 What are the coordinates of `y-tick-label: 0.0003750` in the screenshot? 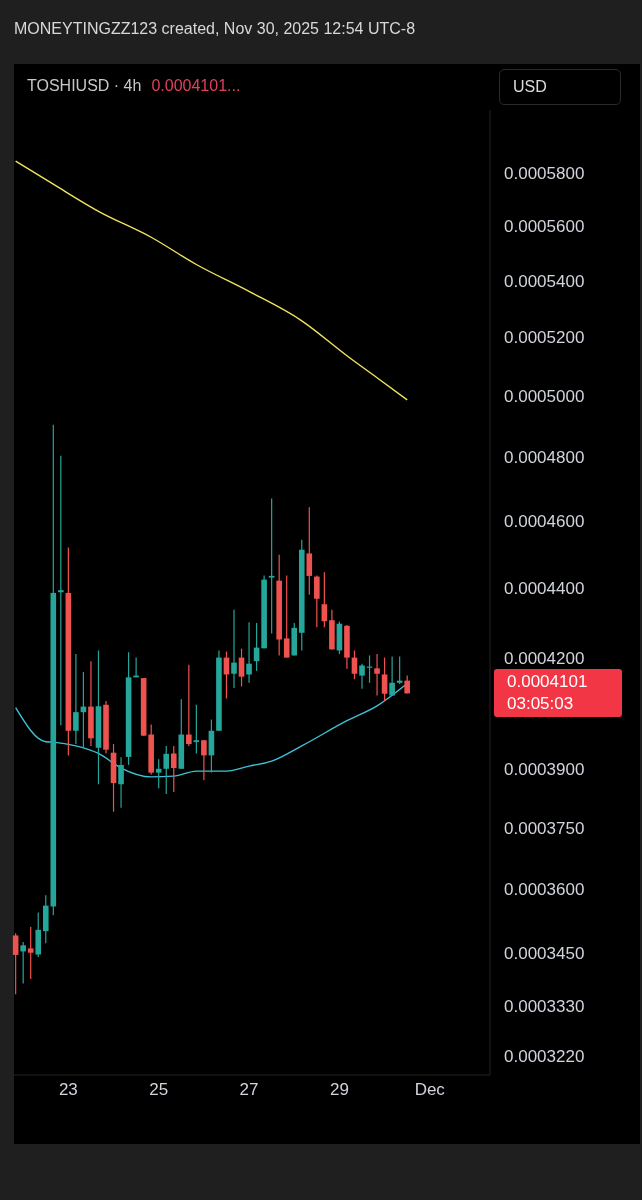 It's located at (544, 828).